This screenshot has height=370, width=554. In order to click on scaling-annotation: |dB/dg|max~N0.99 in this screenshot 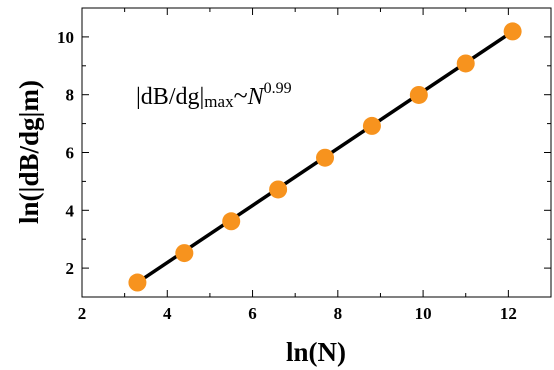, I will do `click(214, 95)`.